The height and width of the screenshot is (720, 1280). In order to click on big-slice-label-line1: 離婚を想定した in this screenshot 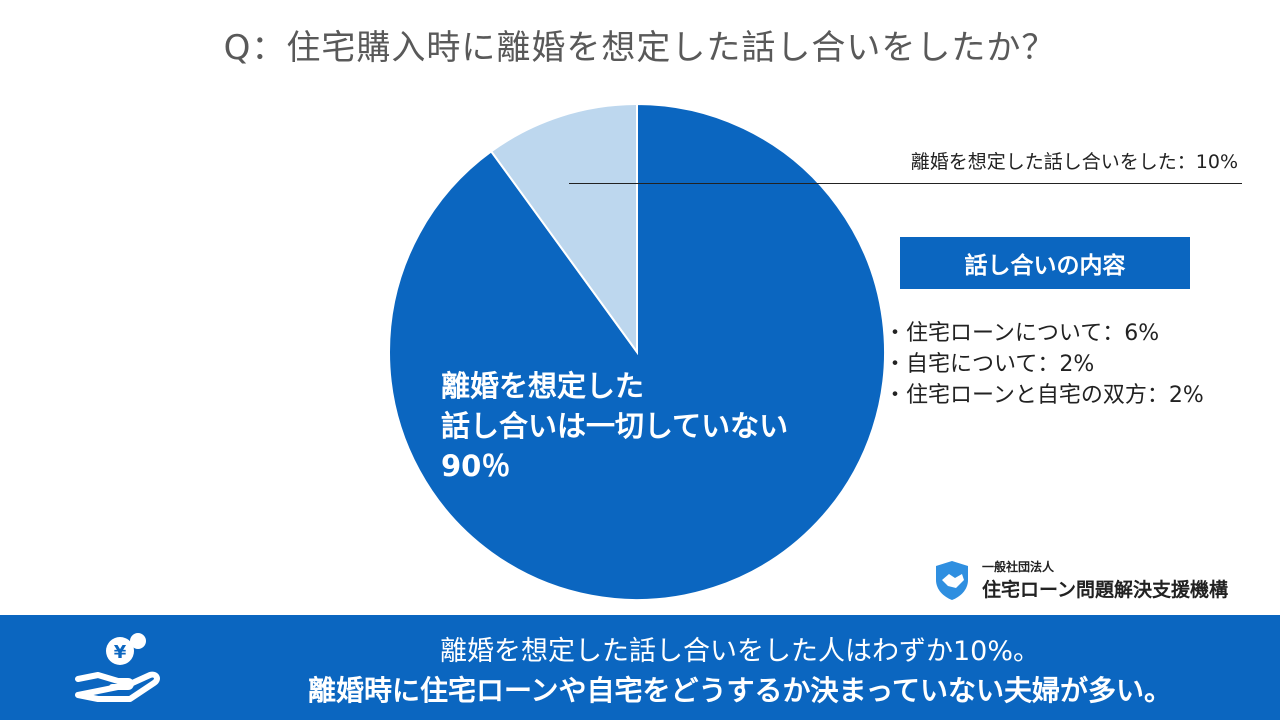, I will do `click(543, 386)`.